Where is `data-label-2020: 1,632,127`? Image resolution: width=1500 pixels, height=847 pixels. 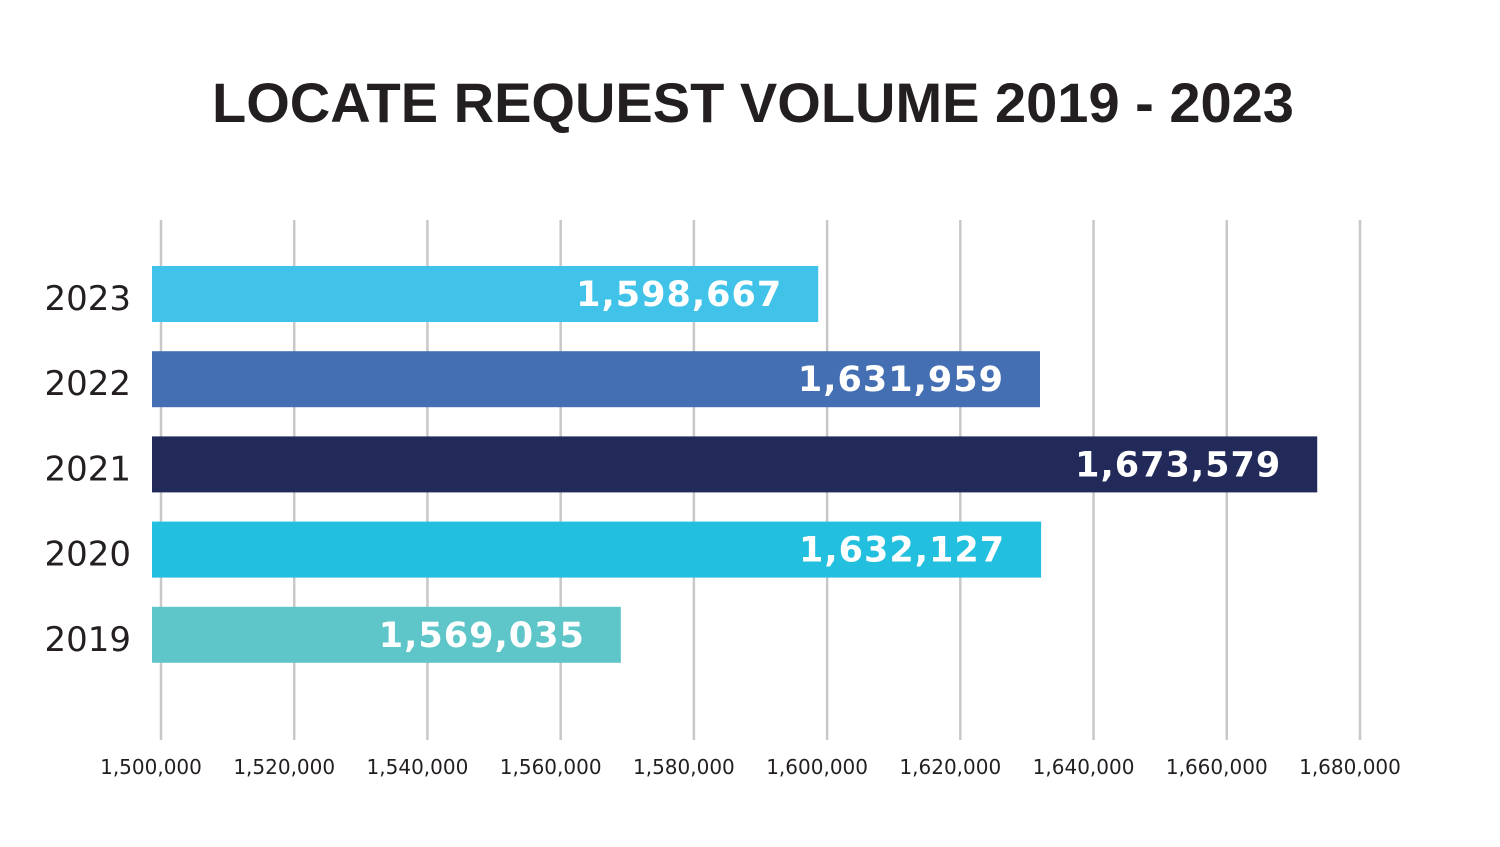 data-label-2020: 1,632,127 is located at coordinates (902, 551).